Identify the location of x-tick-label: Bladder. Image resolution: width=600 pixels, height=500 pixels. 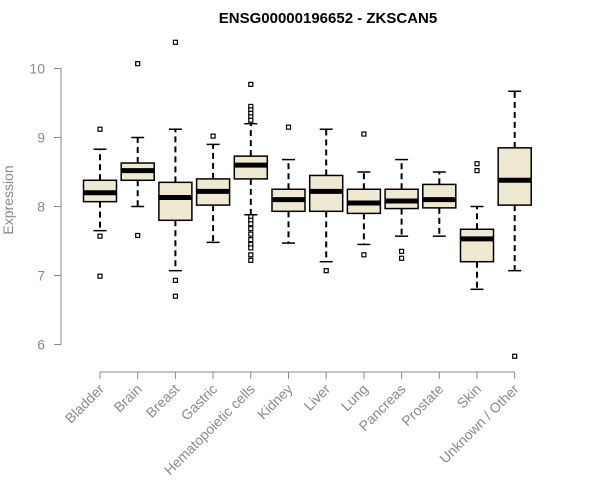
(85, 404).